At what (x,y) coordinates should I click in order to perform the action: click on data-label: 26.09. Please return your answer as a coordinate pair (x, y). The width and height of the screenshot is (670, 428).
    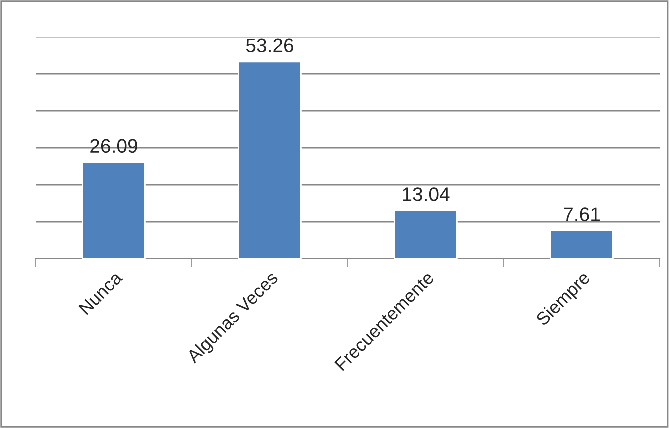
    Looking at the image, I should click on (114, 146).